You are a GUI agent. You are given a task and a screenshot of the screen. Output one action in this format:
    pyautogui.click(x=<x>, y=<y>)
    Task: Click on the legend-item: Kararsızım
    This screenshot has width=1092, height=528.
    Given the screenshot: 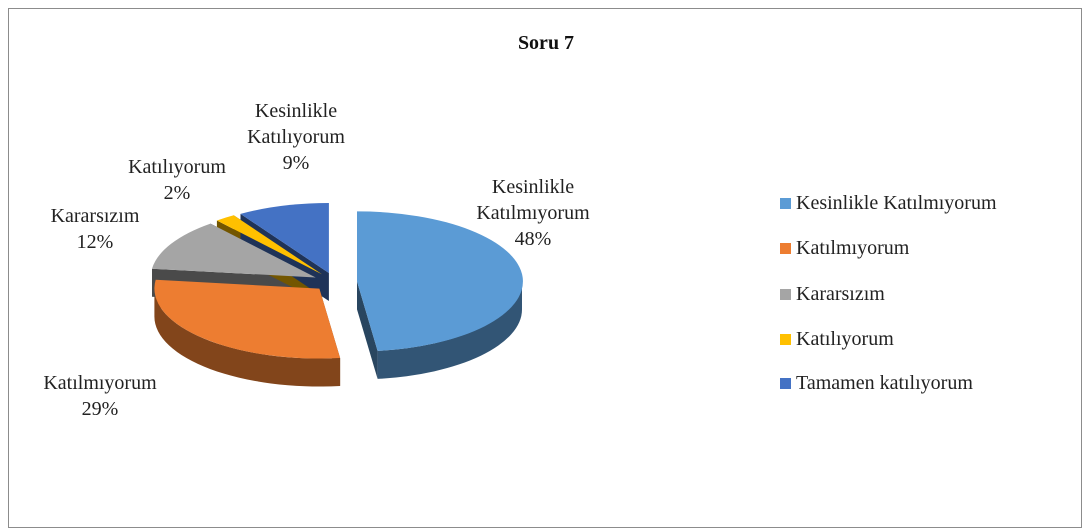 What is the action you would take?
    pyautogui.click(x=832, y=294)
    